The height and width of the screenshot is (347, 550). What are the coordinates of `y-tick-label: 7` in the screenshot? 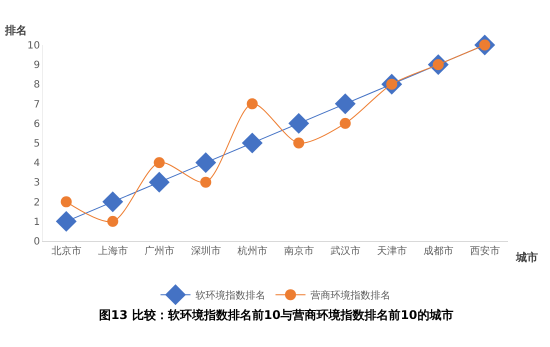 It's located at (37, 104).